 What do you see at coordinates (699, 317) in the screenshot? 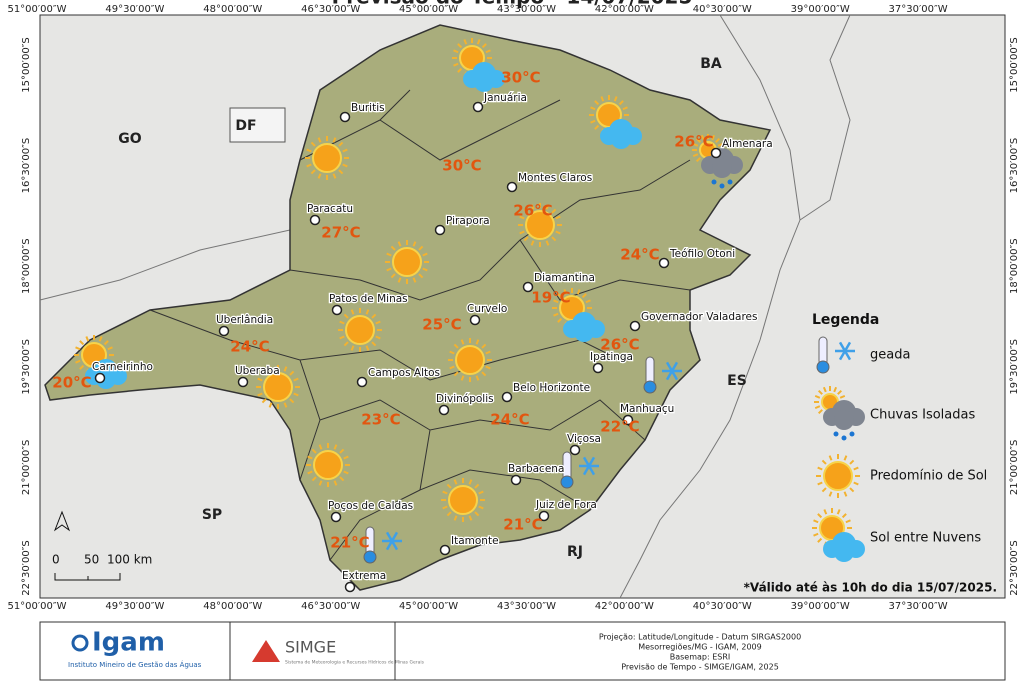
I see `city-label: Governador Valadares` at bounding box center [699, 317].